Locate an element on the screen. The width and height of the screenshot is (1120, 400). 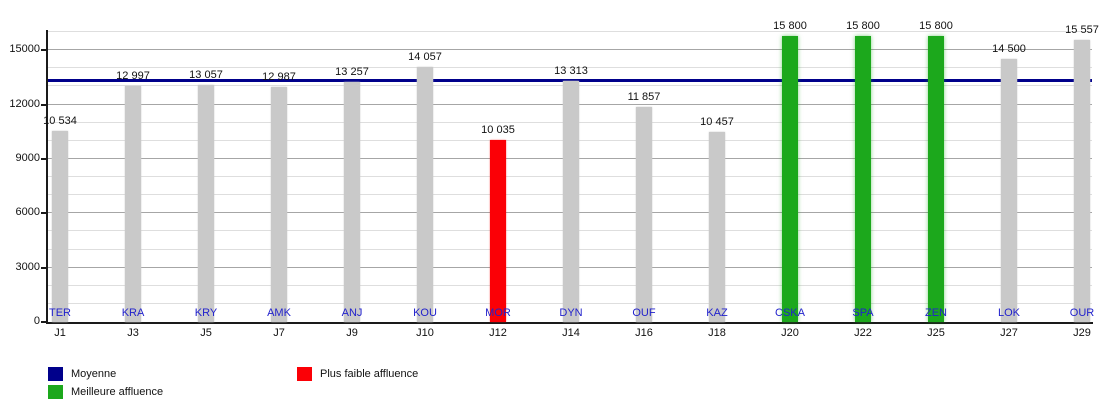
y-tick-label: 0 is located at coordinates (36, 321).